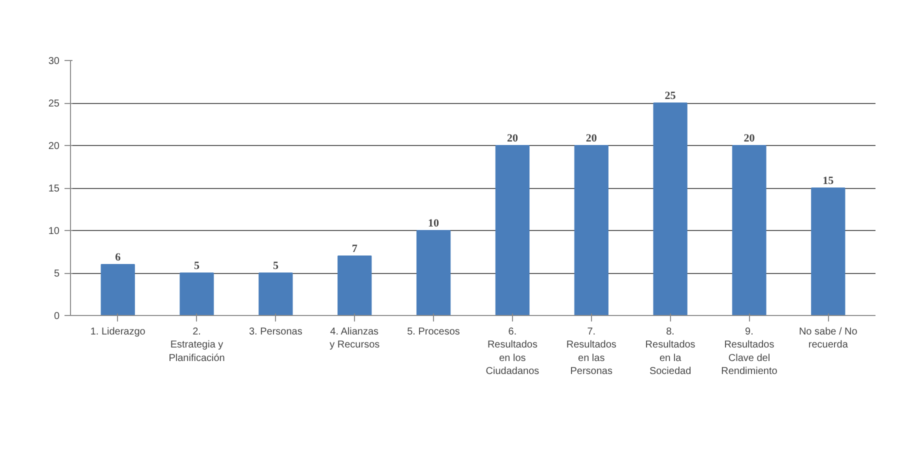 This screenshot has width=907, height=453. What do you see at coordinates (54, 189) in the screenshot?
I see `y-tick-label: 15` at bounding box center [54, 189].